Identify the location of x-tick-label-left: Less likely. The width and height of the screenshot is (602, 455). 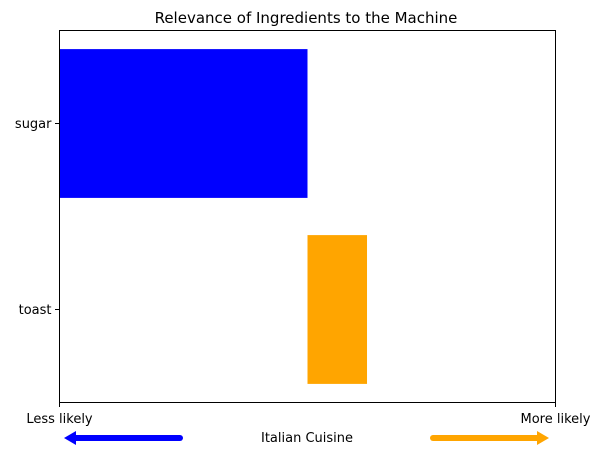
(59, 419).